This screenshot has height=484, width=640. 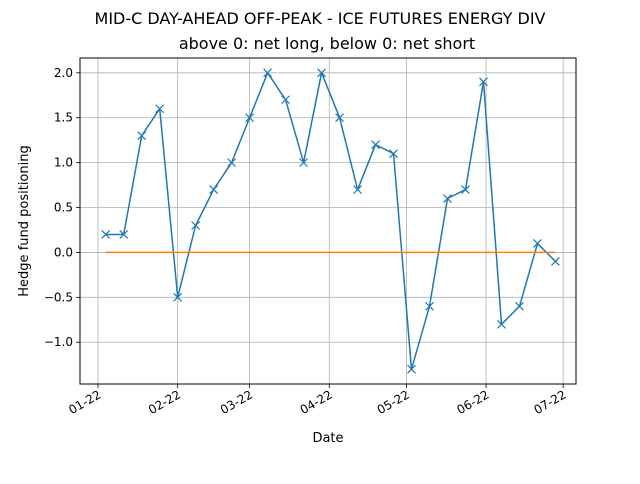 I want to click on y-axis: −1.0 −0.5 0.0 0.5 1.0 1.5 2.0, so click(x=62, y=207).